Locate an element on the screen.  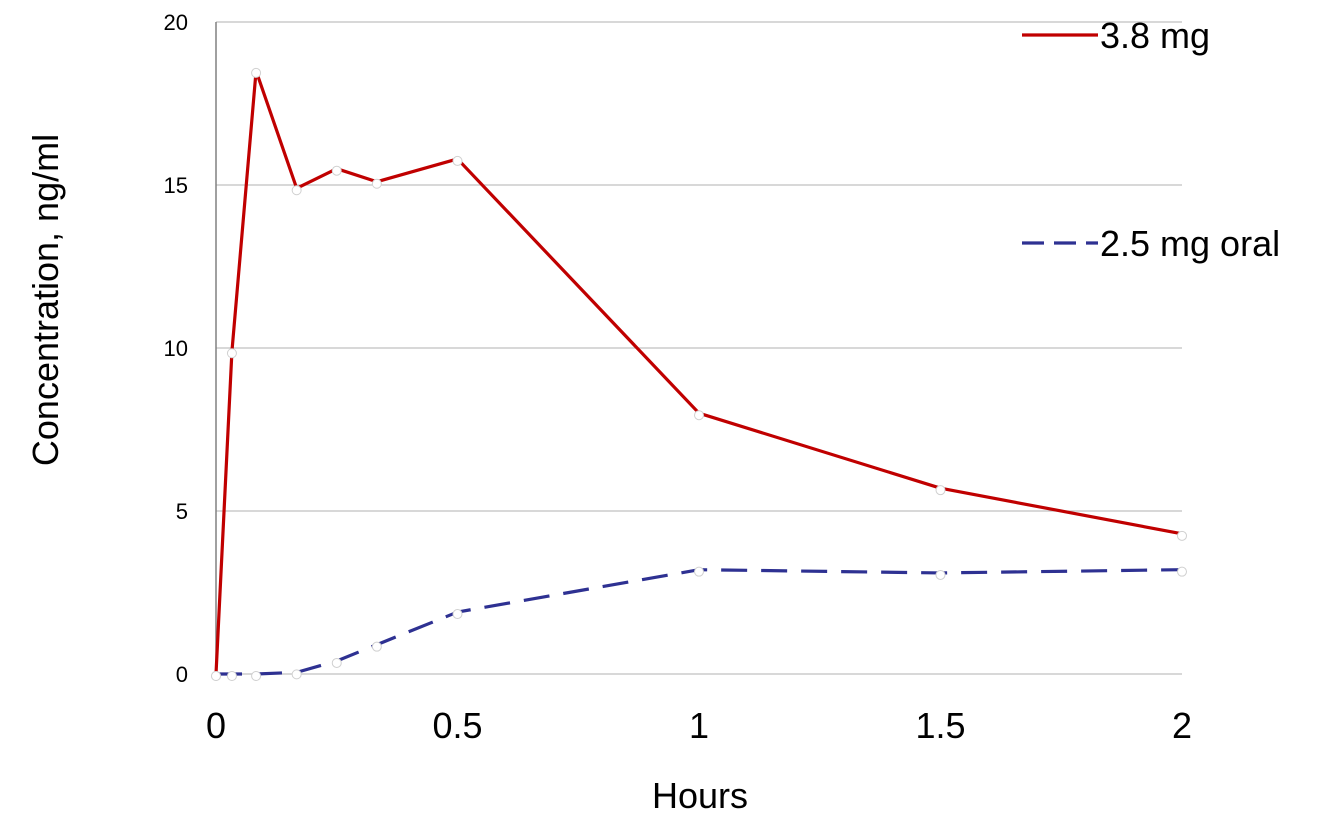
y-tick-label: 5 is located at coordinates (182, 511).